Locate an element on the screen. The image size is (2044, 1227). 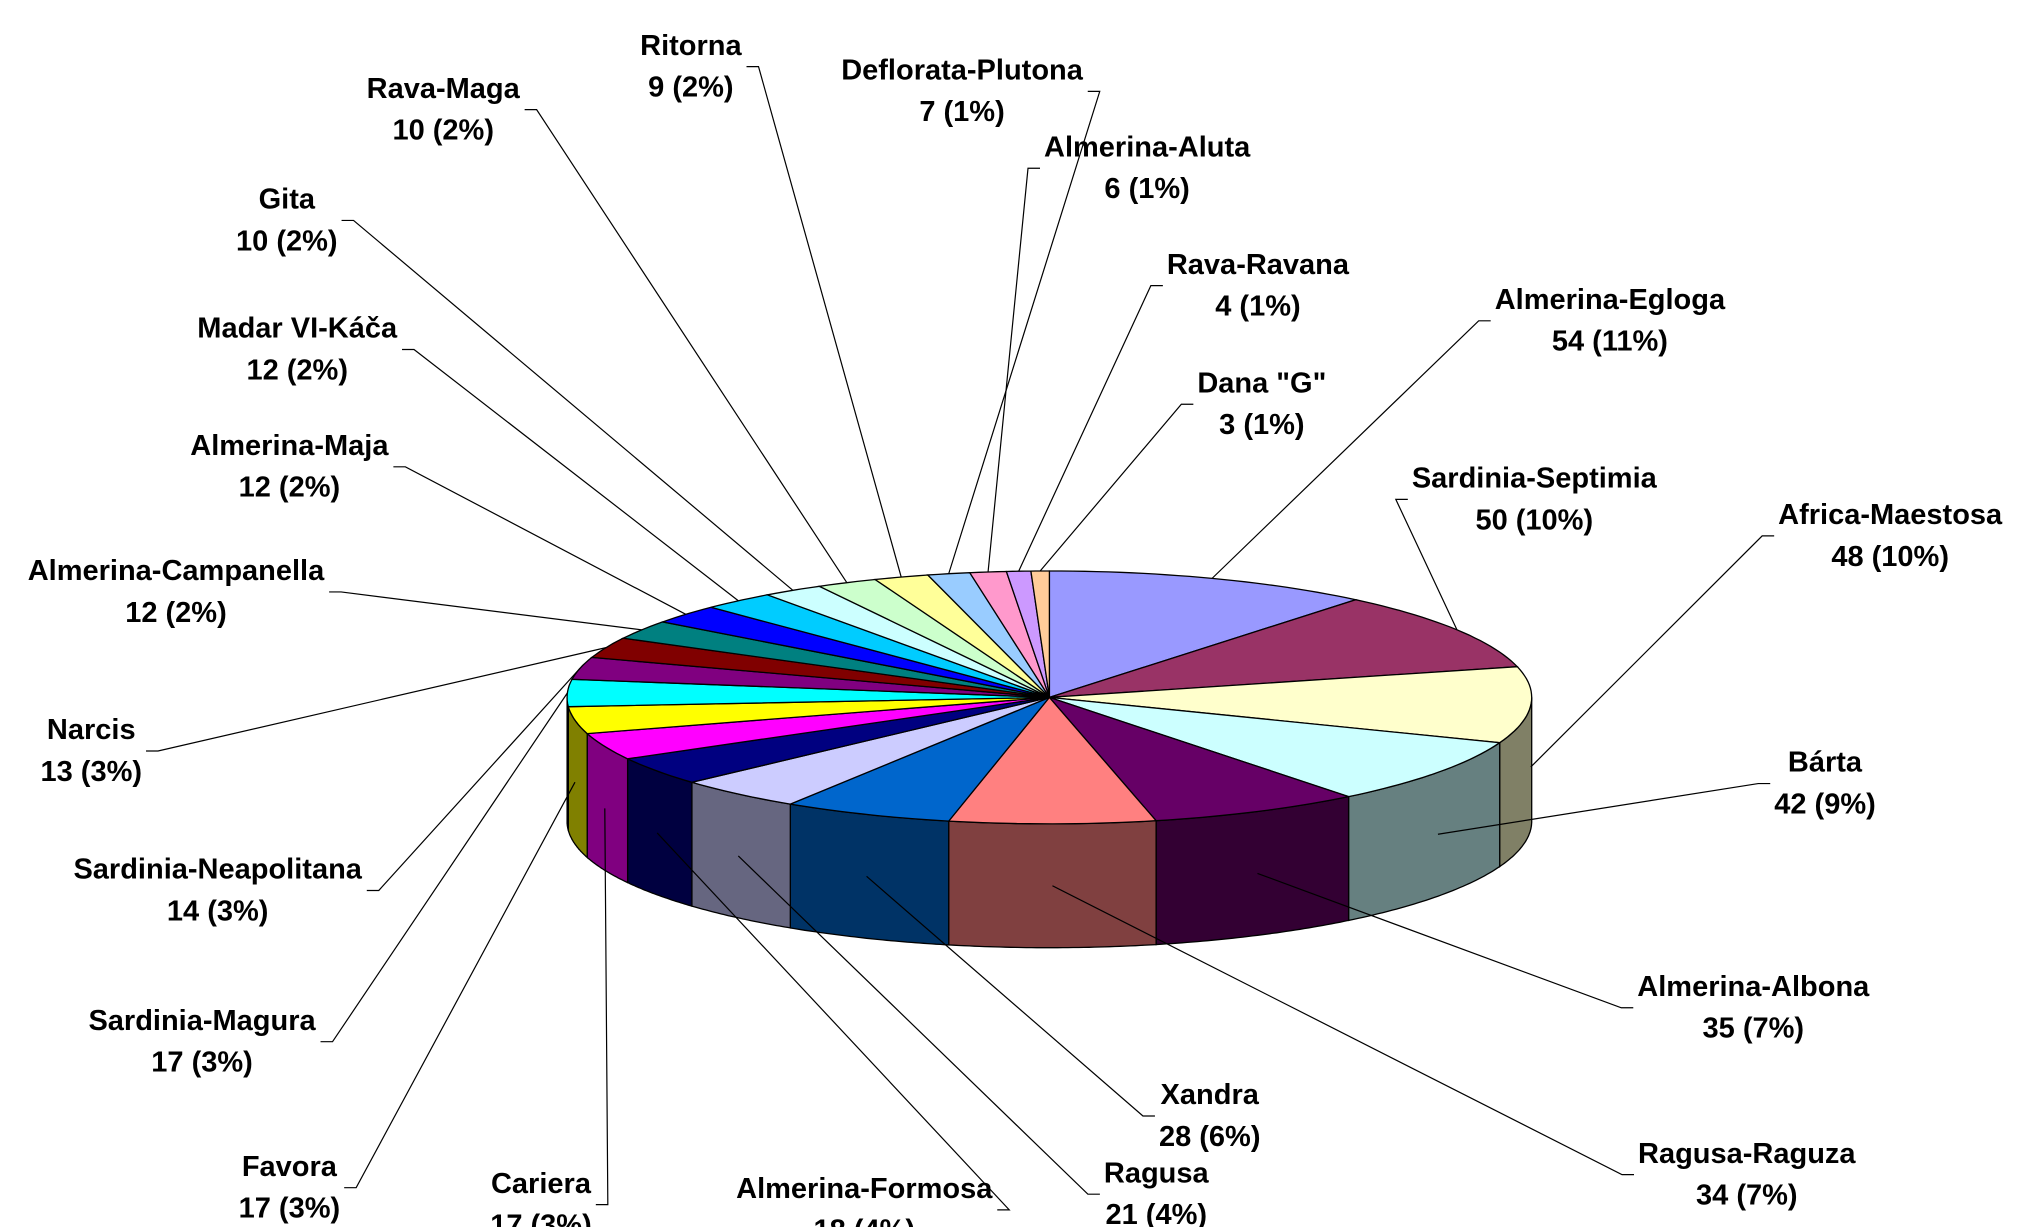
data-label: Almerina-Egloga 54 (11%) is located at coordinates (1610, 321).